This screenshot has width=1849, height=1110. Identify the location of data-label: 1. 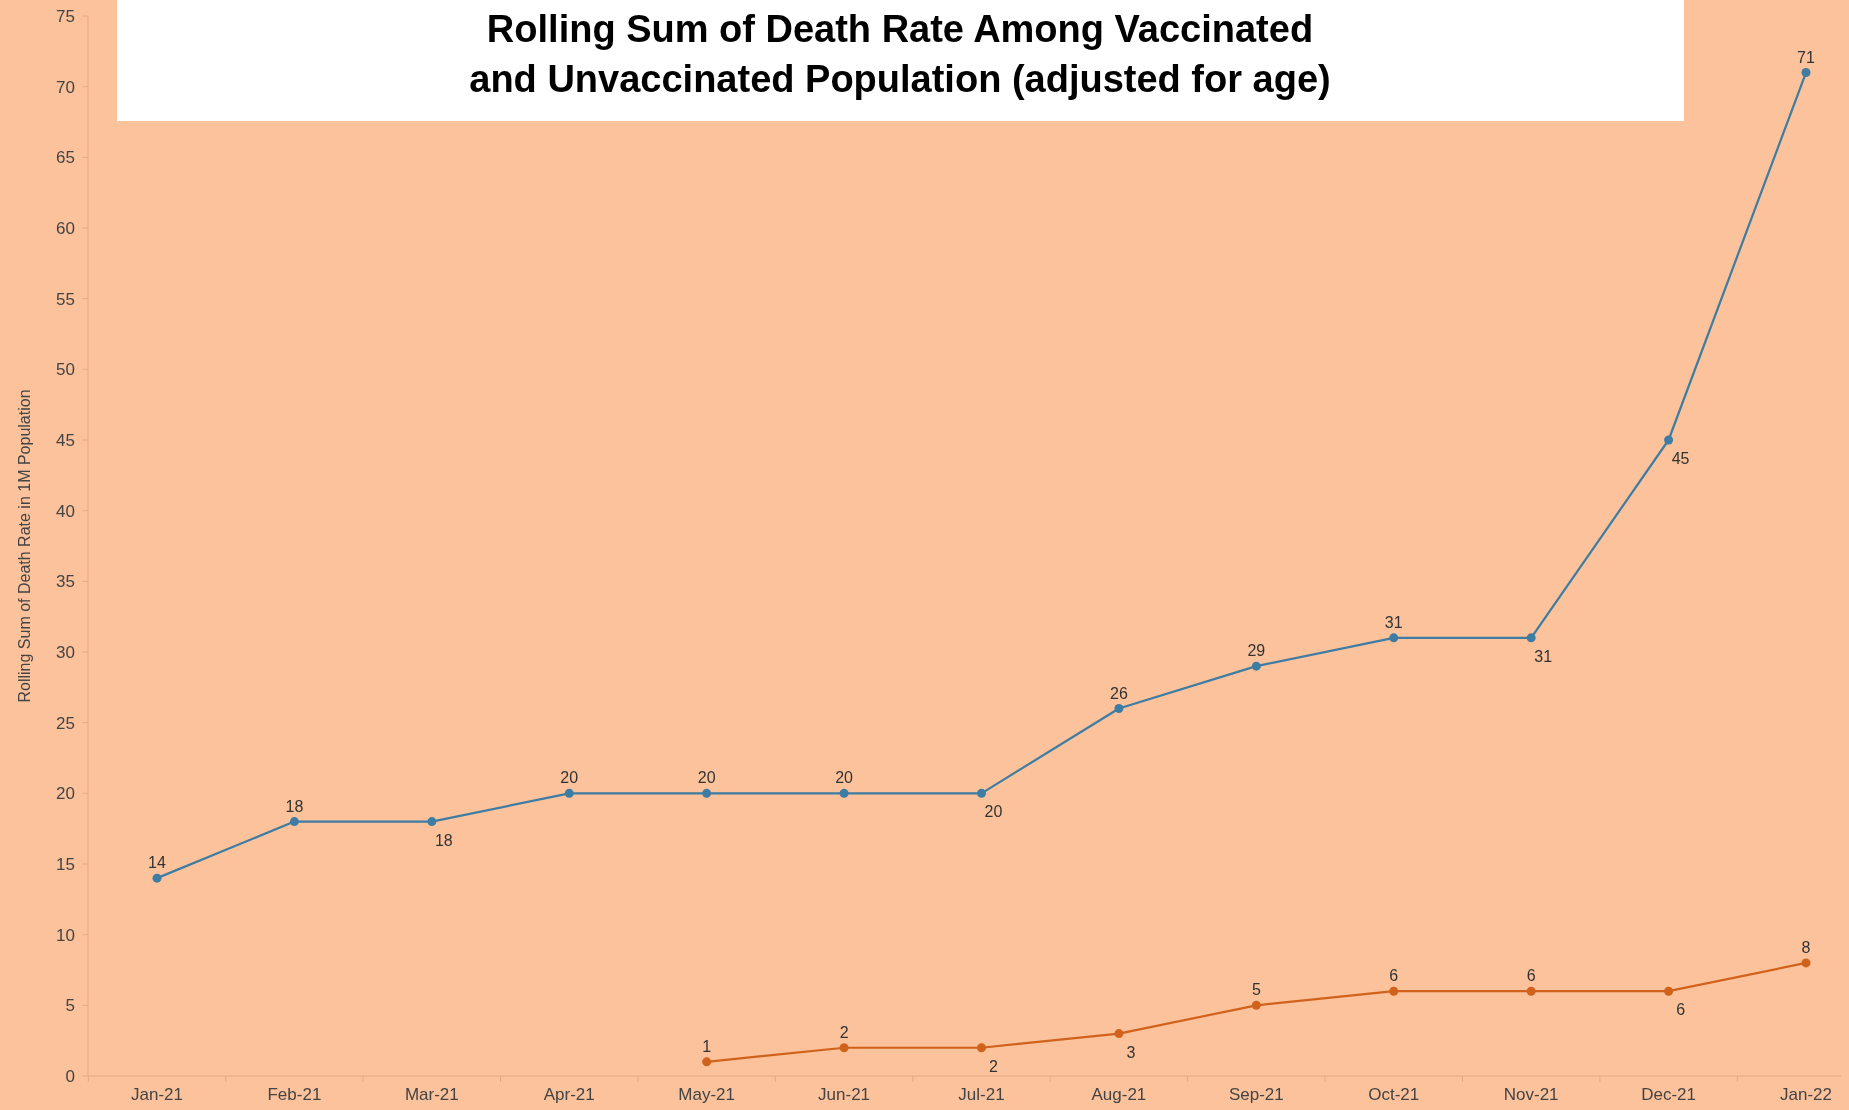
(707, 1046).